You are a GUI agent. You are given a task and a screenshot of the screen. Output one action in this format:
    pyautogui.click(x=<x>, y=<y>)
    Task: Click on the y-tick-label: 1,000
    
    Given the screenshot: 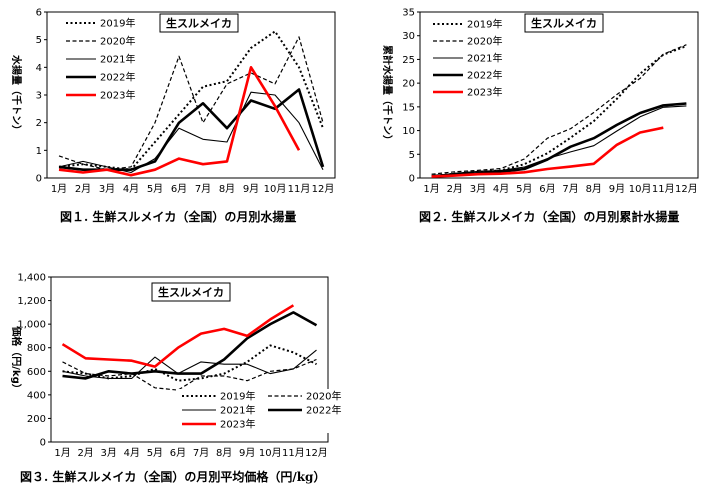 What is the action you would take?
    pyautogui.click(x=31, y=325)
    